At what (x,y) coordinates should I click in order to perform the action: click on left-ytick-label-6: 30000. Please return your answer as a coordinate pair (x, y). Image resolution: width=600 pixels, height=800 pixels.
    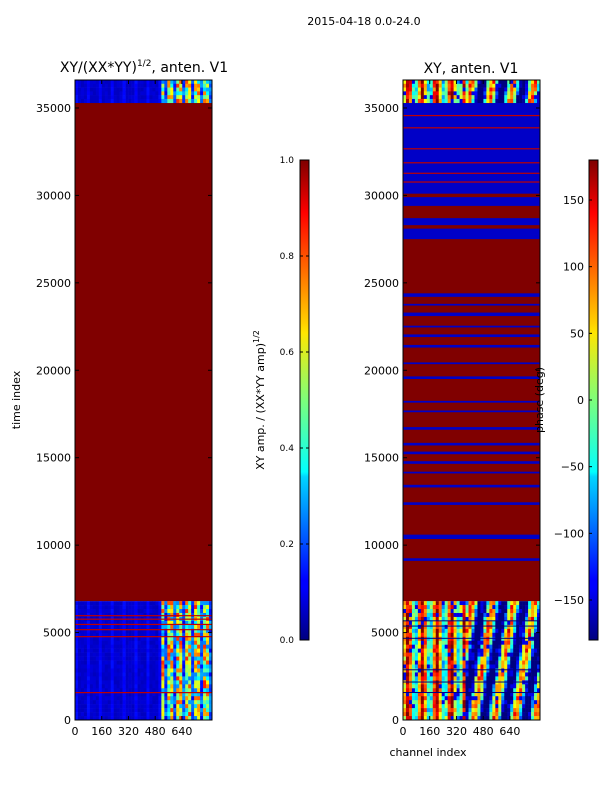
    Looking at the image, I should click on (53, 195).